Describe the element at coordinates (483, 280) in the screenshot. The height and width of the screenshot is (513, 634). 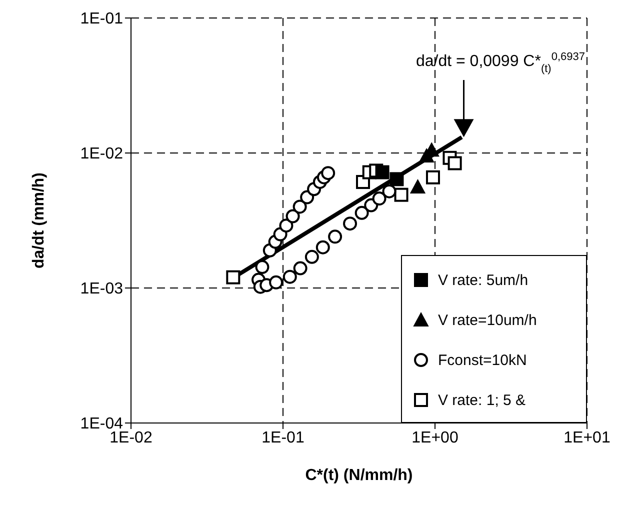
I see `legend-label: V rate: 5um/h` at that location.